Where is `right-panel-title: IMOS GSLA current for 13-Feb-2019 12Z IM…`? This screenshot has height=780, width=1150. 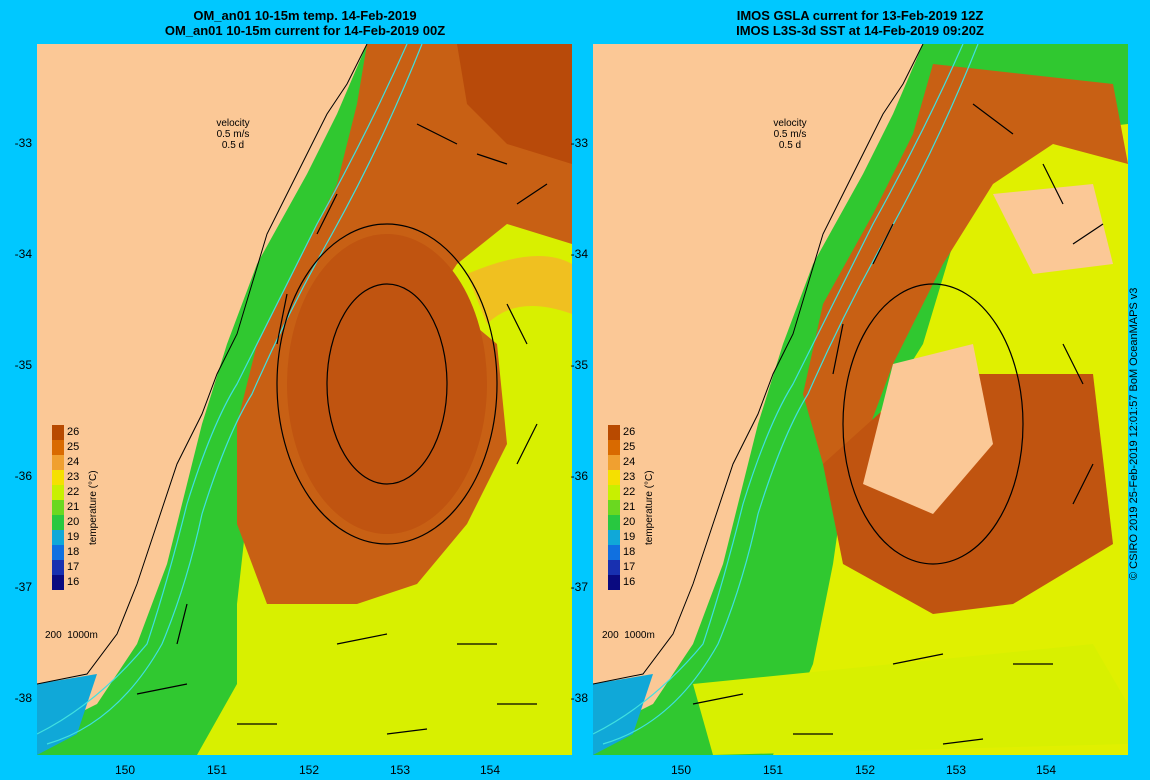
right-panel-title: IMOS GSLA current for 13-Feb-2019 12Z IM… is located at coordinates (860, 23).